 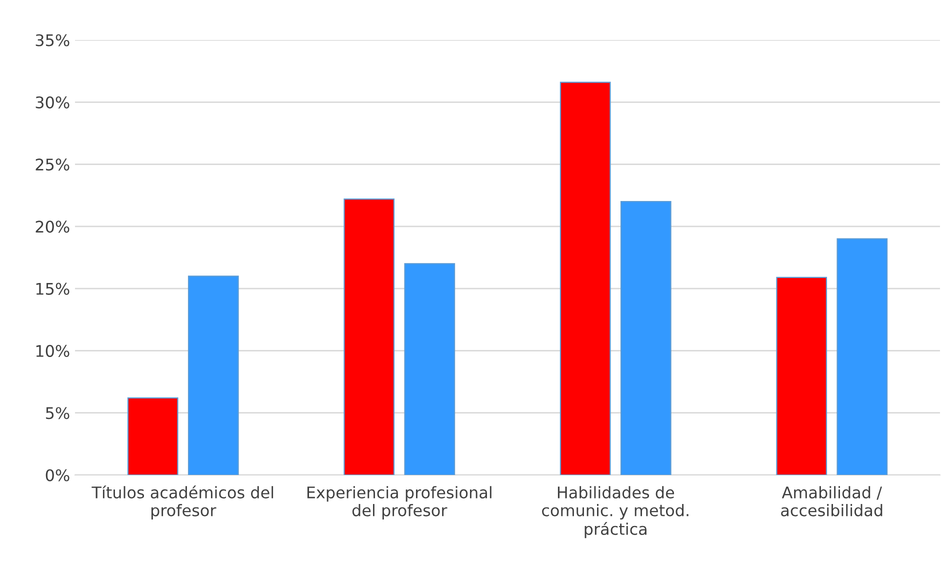 What do you see at coordinates (53, 164) in the screenshot?
I see `y-tick-label: 25%` at bounding box center [53, 164].